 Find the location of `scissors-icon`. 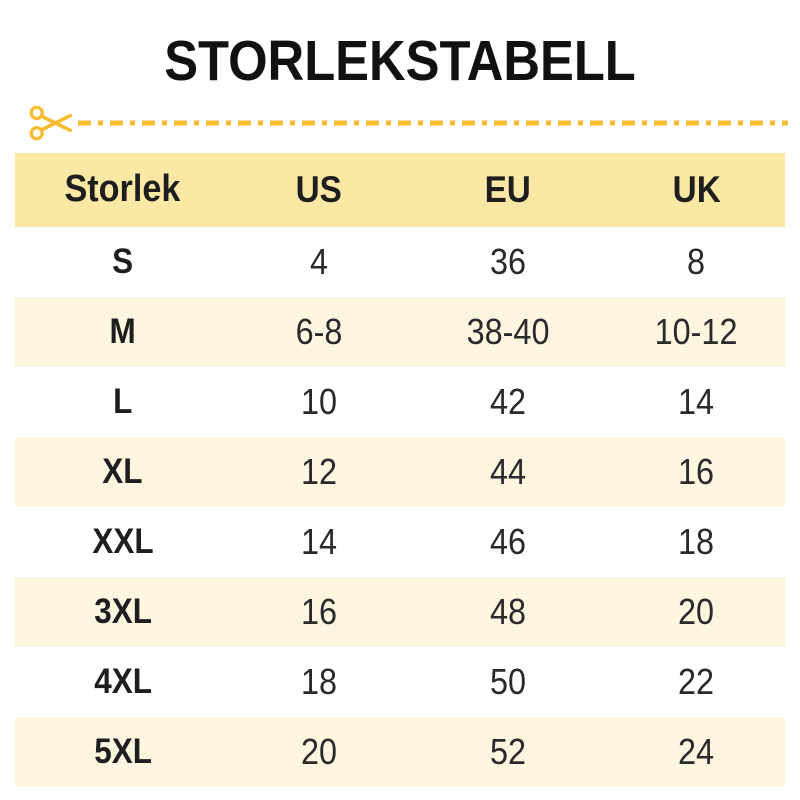

scissors-icon is located at coordinates (51, 122).